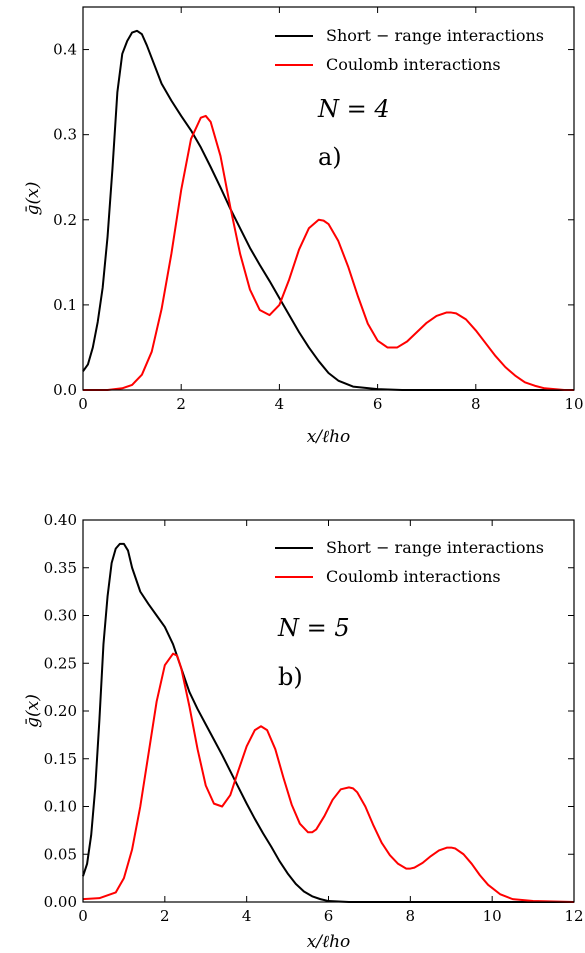  Describe the element at coordinates (573, 916) in the screenshot. I see `x-tick-label: 12` at that location.